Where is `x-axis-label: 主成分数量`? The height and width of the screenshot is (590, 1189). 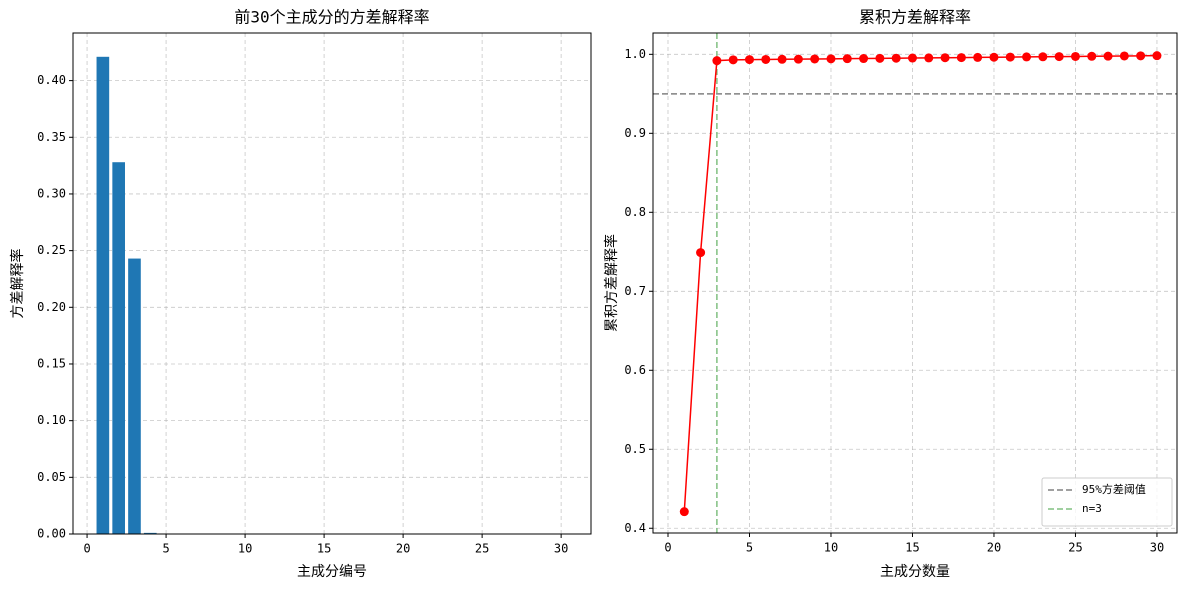
x-axis-label: 主成分数量 is located at coordinates (915, 572).